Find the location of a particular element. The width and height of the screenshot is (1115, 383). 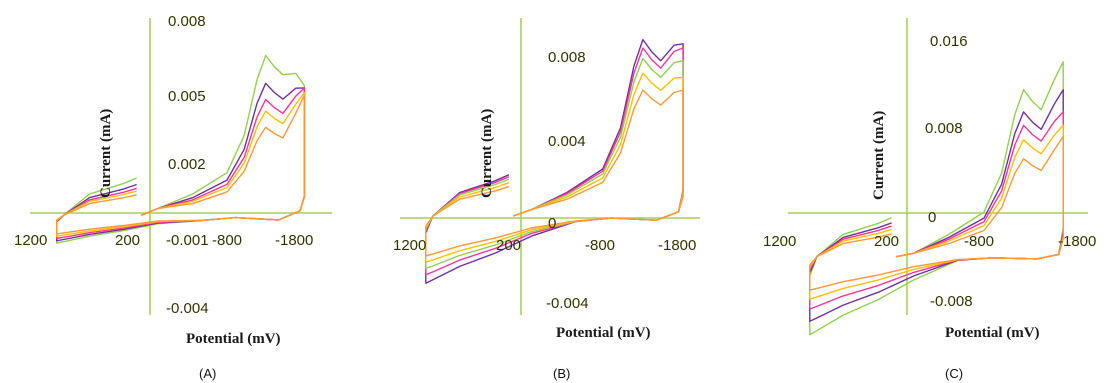

panel-a-xtick-0: 1200 is located at coordinates (30, 240).